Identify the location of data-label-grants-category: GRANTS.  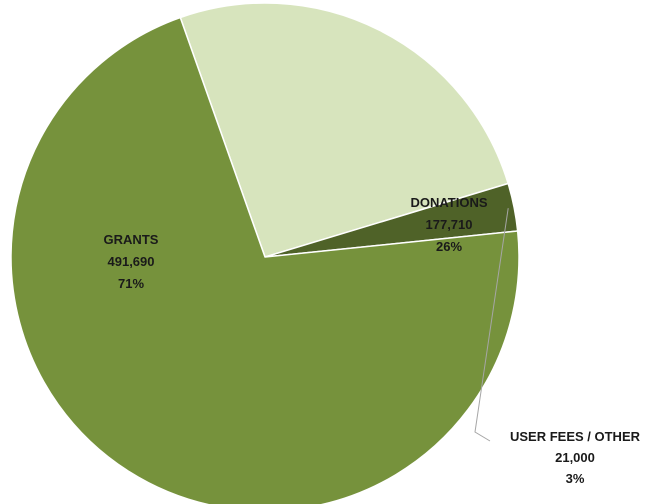
(131, 239).